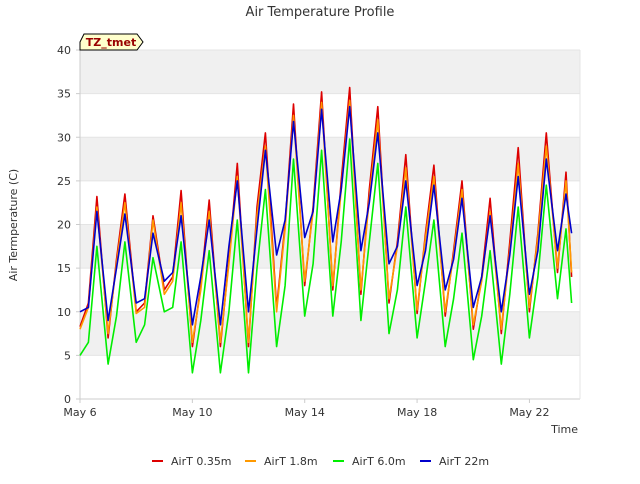 The image size is (640, 484). Describe the element at coordinates (64, 312) in the screenshot. I see `y-tick-label: 10` at that location.